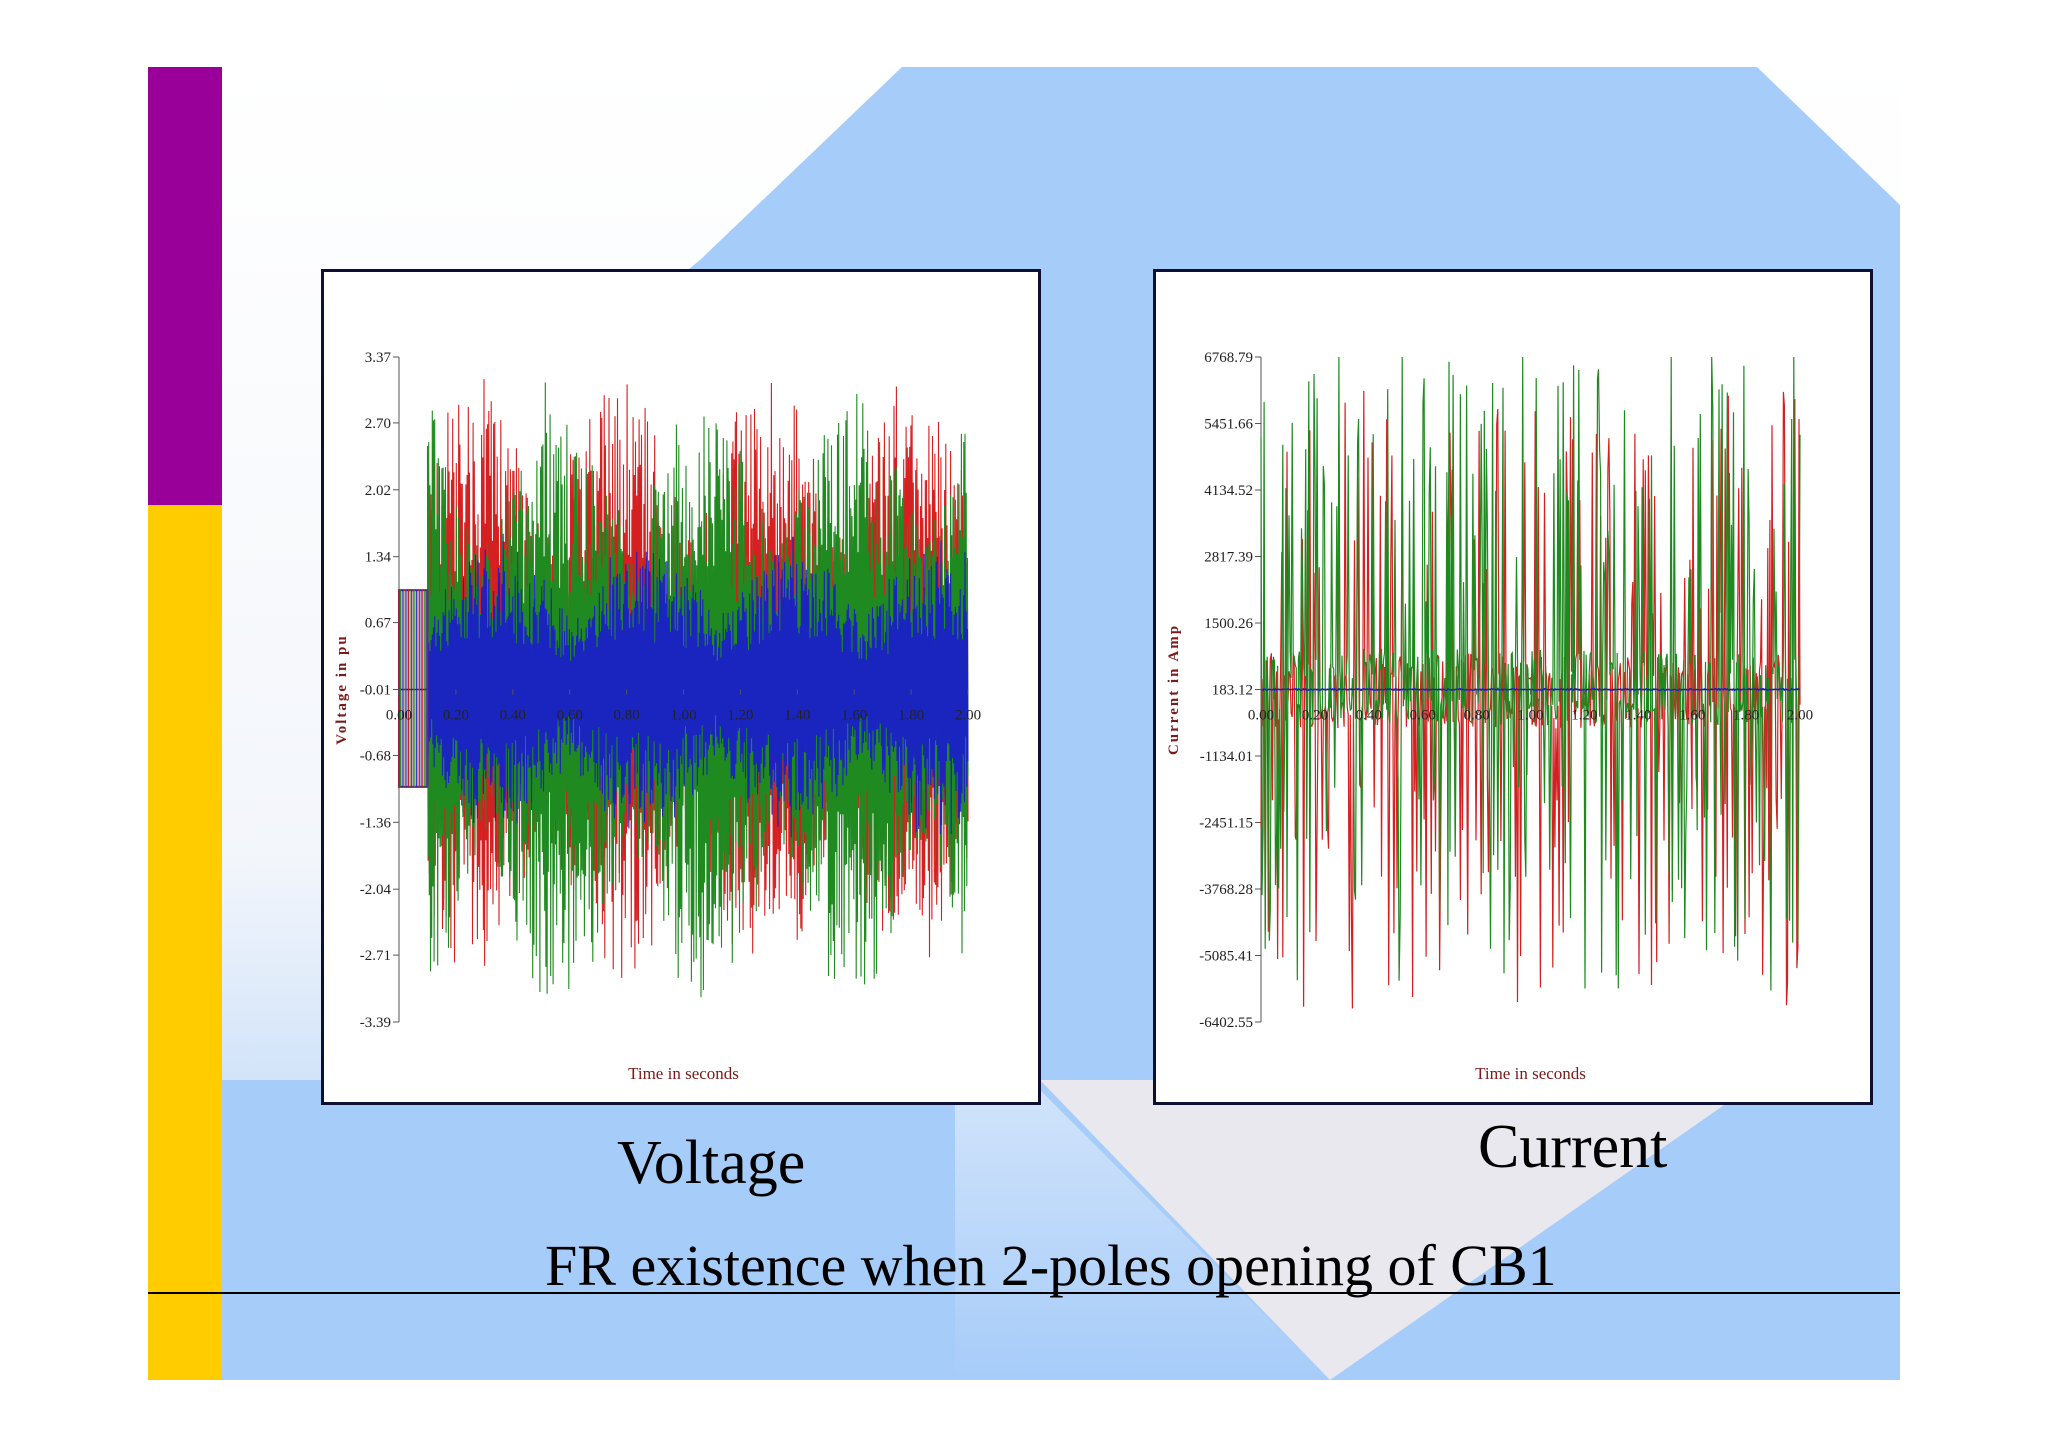 The width and height of the screenshot is (2048, 1447). I want to click on series-2-trace, so click(697, 685).